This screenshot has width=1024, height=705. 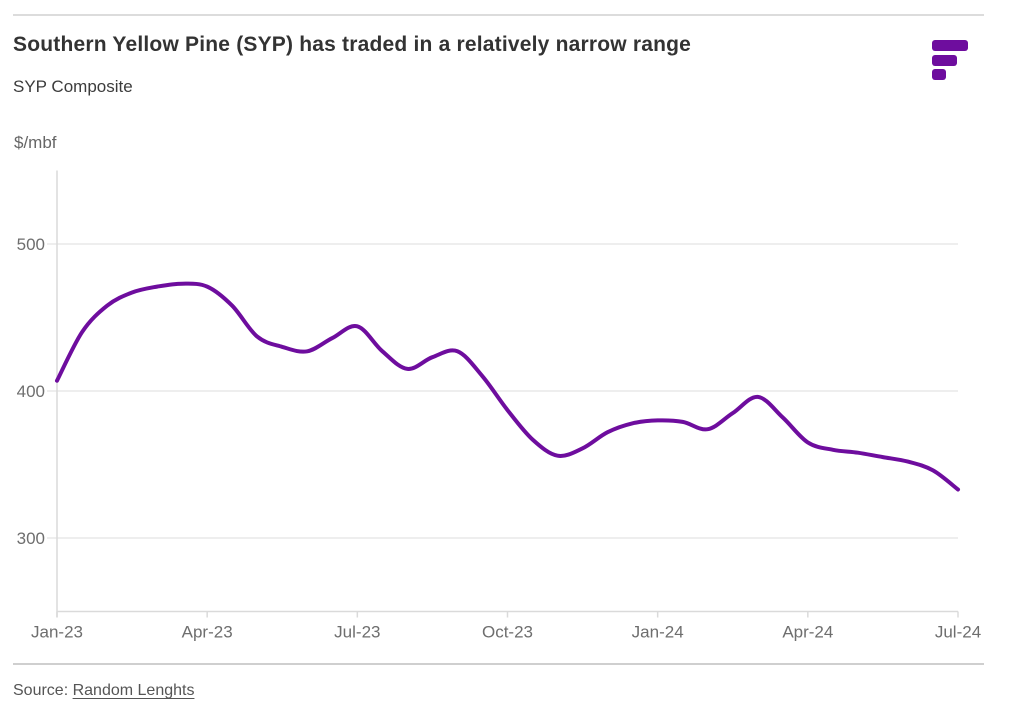 What do you see at coordinates (357, 632) in the screenshot?
I see `x-tick-label-Jul-23: Jul-23` at bounding box center [357, 632].